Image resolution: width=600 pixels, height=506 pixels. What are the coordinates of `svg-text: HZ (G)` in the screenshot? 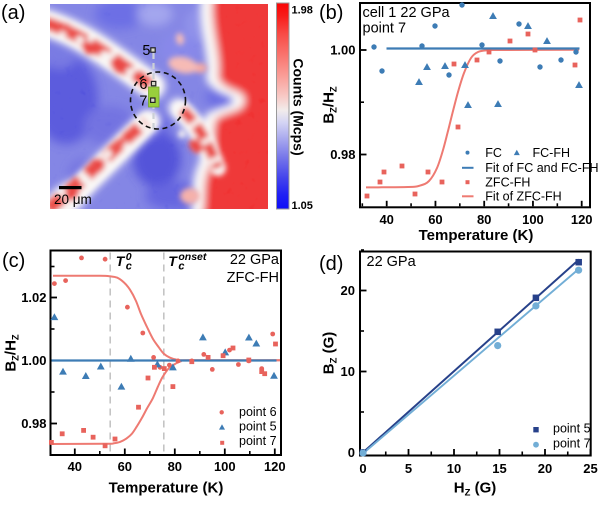 It's located at (475, 489).